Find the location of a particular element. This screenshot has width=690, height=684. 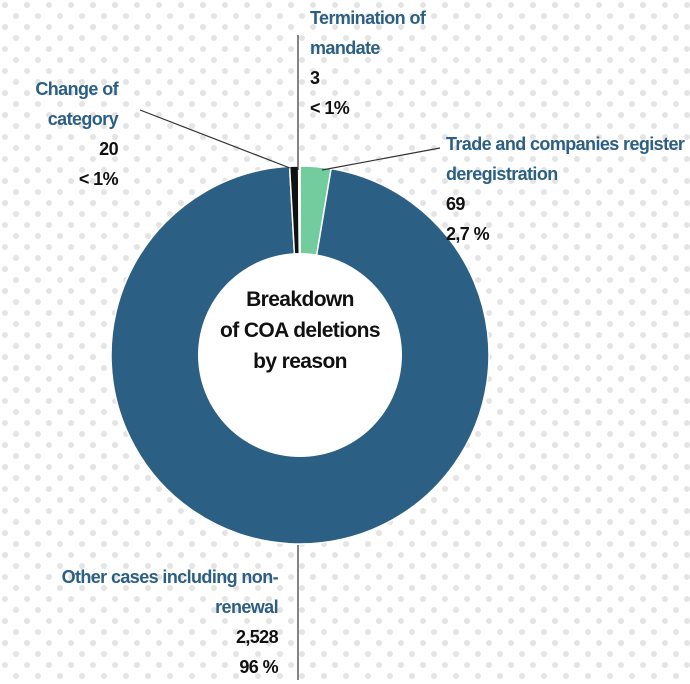

chart-title: Breakdown of COA deletions by reason is located at coordinates (300, 330).